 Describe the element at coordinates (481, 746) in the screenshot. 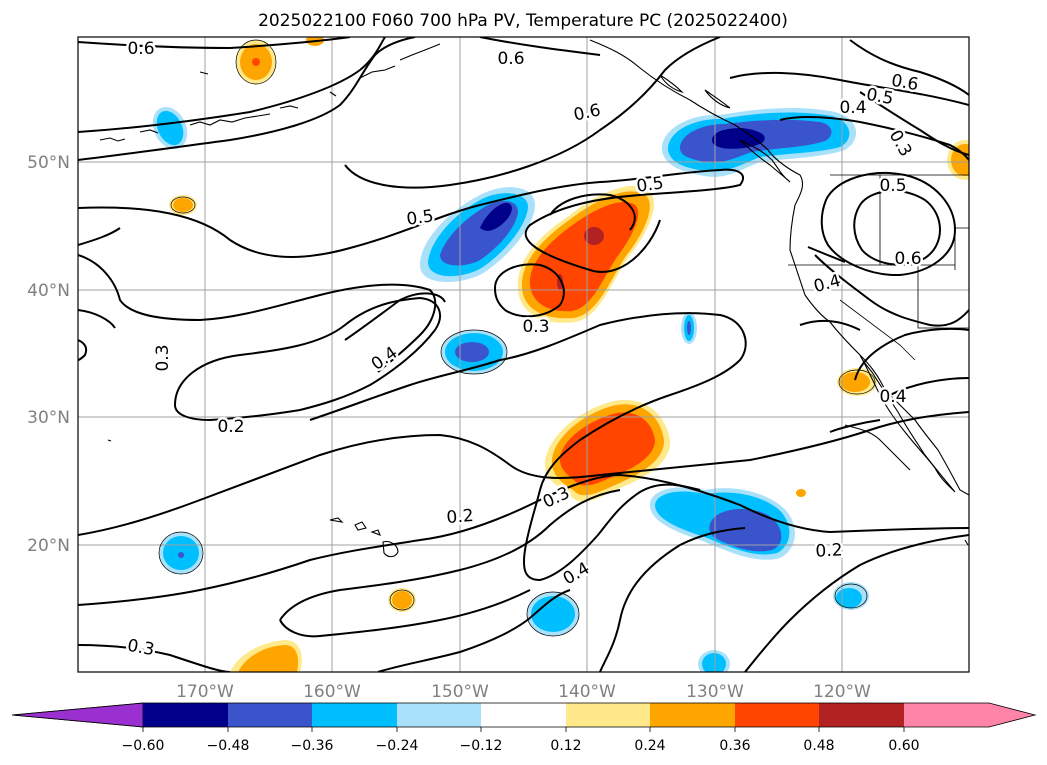

I see `colorbar-tick-label: −0.12` at that location.